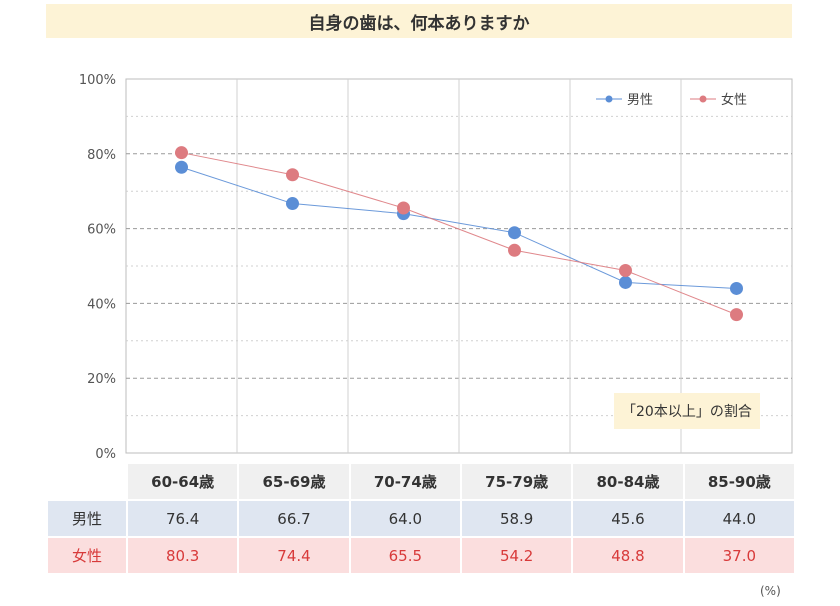 This screenshot has height=606, width=840. What do you see at coordinates (105, 454) in the screenshot?
I see `y-tick-label: 0%` at bounding box center [105, 454].